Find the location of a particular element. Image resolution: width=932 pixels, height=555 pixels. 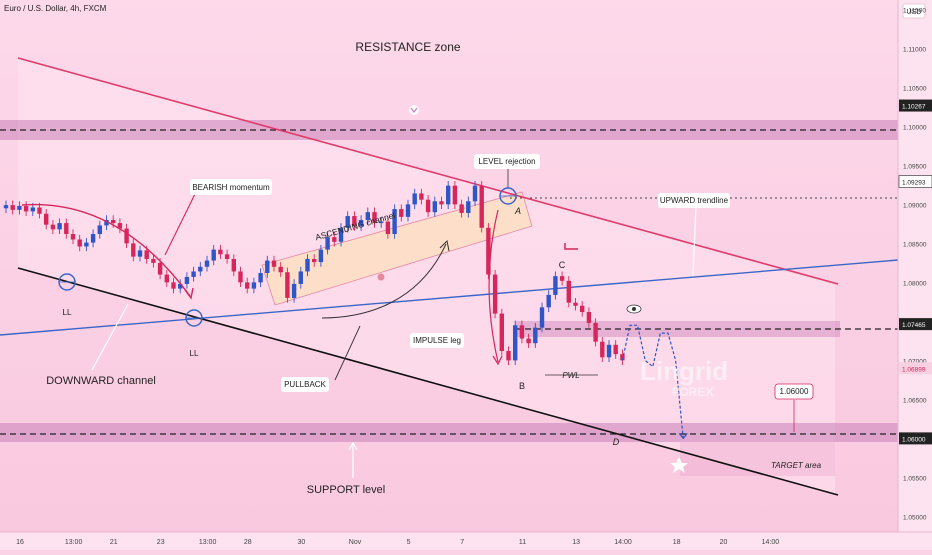

x-tick-label: 11 is located at coordinates (522, 542).